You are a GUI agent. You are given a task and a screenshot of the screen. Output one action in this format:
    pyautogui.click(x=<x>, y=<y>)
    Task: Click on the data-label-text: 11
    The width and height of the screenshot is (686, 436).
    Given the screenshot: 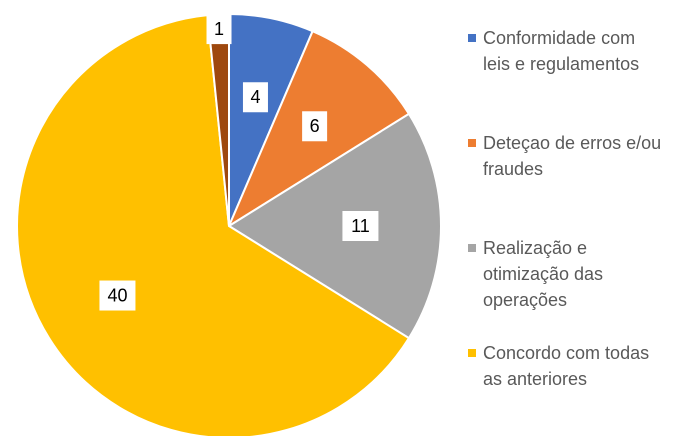 What is the action you would take?
    pyautogui.click(x=360, y=226)
    